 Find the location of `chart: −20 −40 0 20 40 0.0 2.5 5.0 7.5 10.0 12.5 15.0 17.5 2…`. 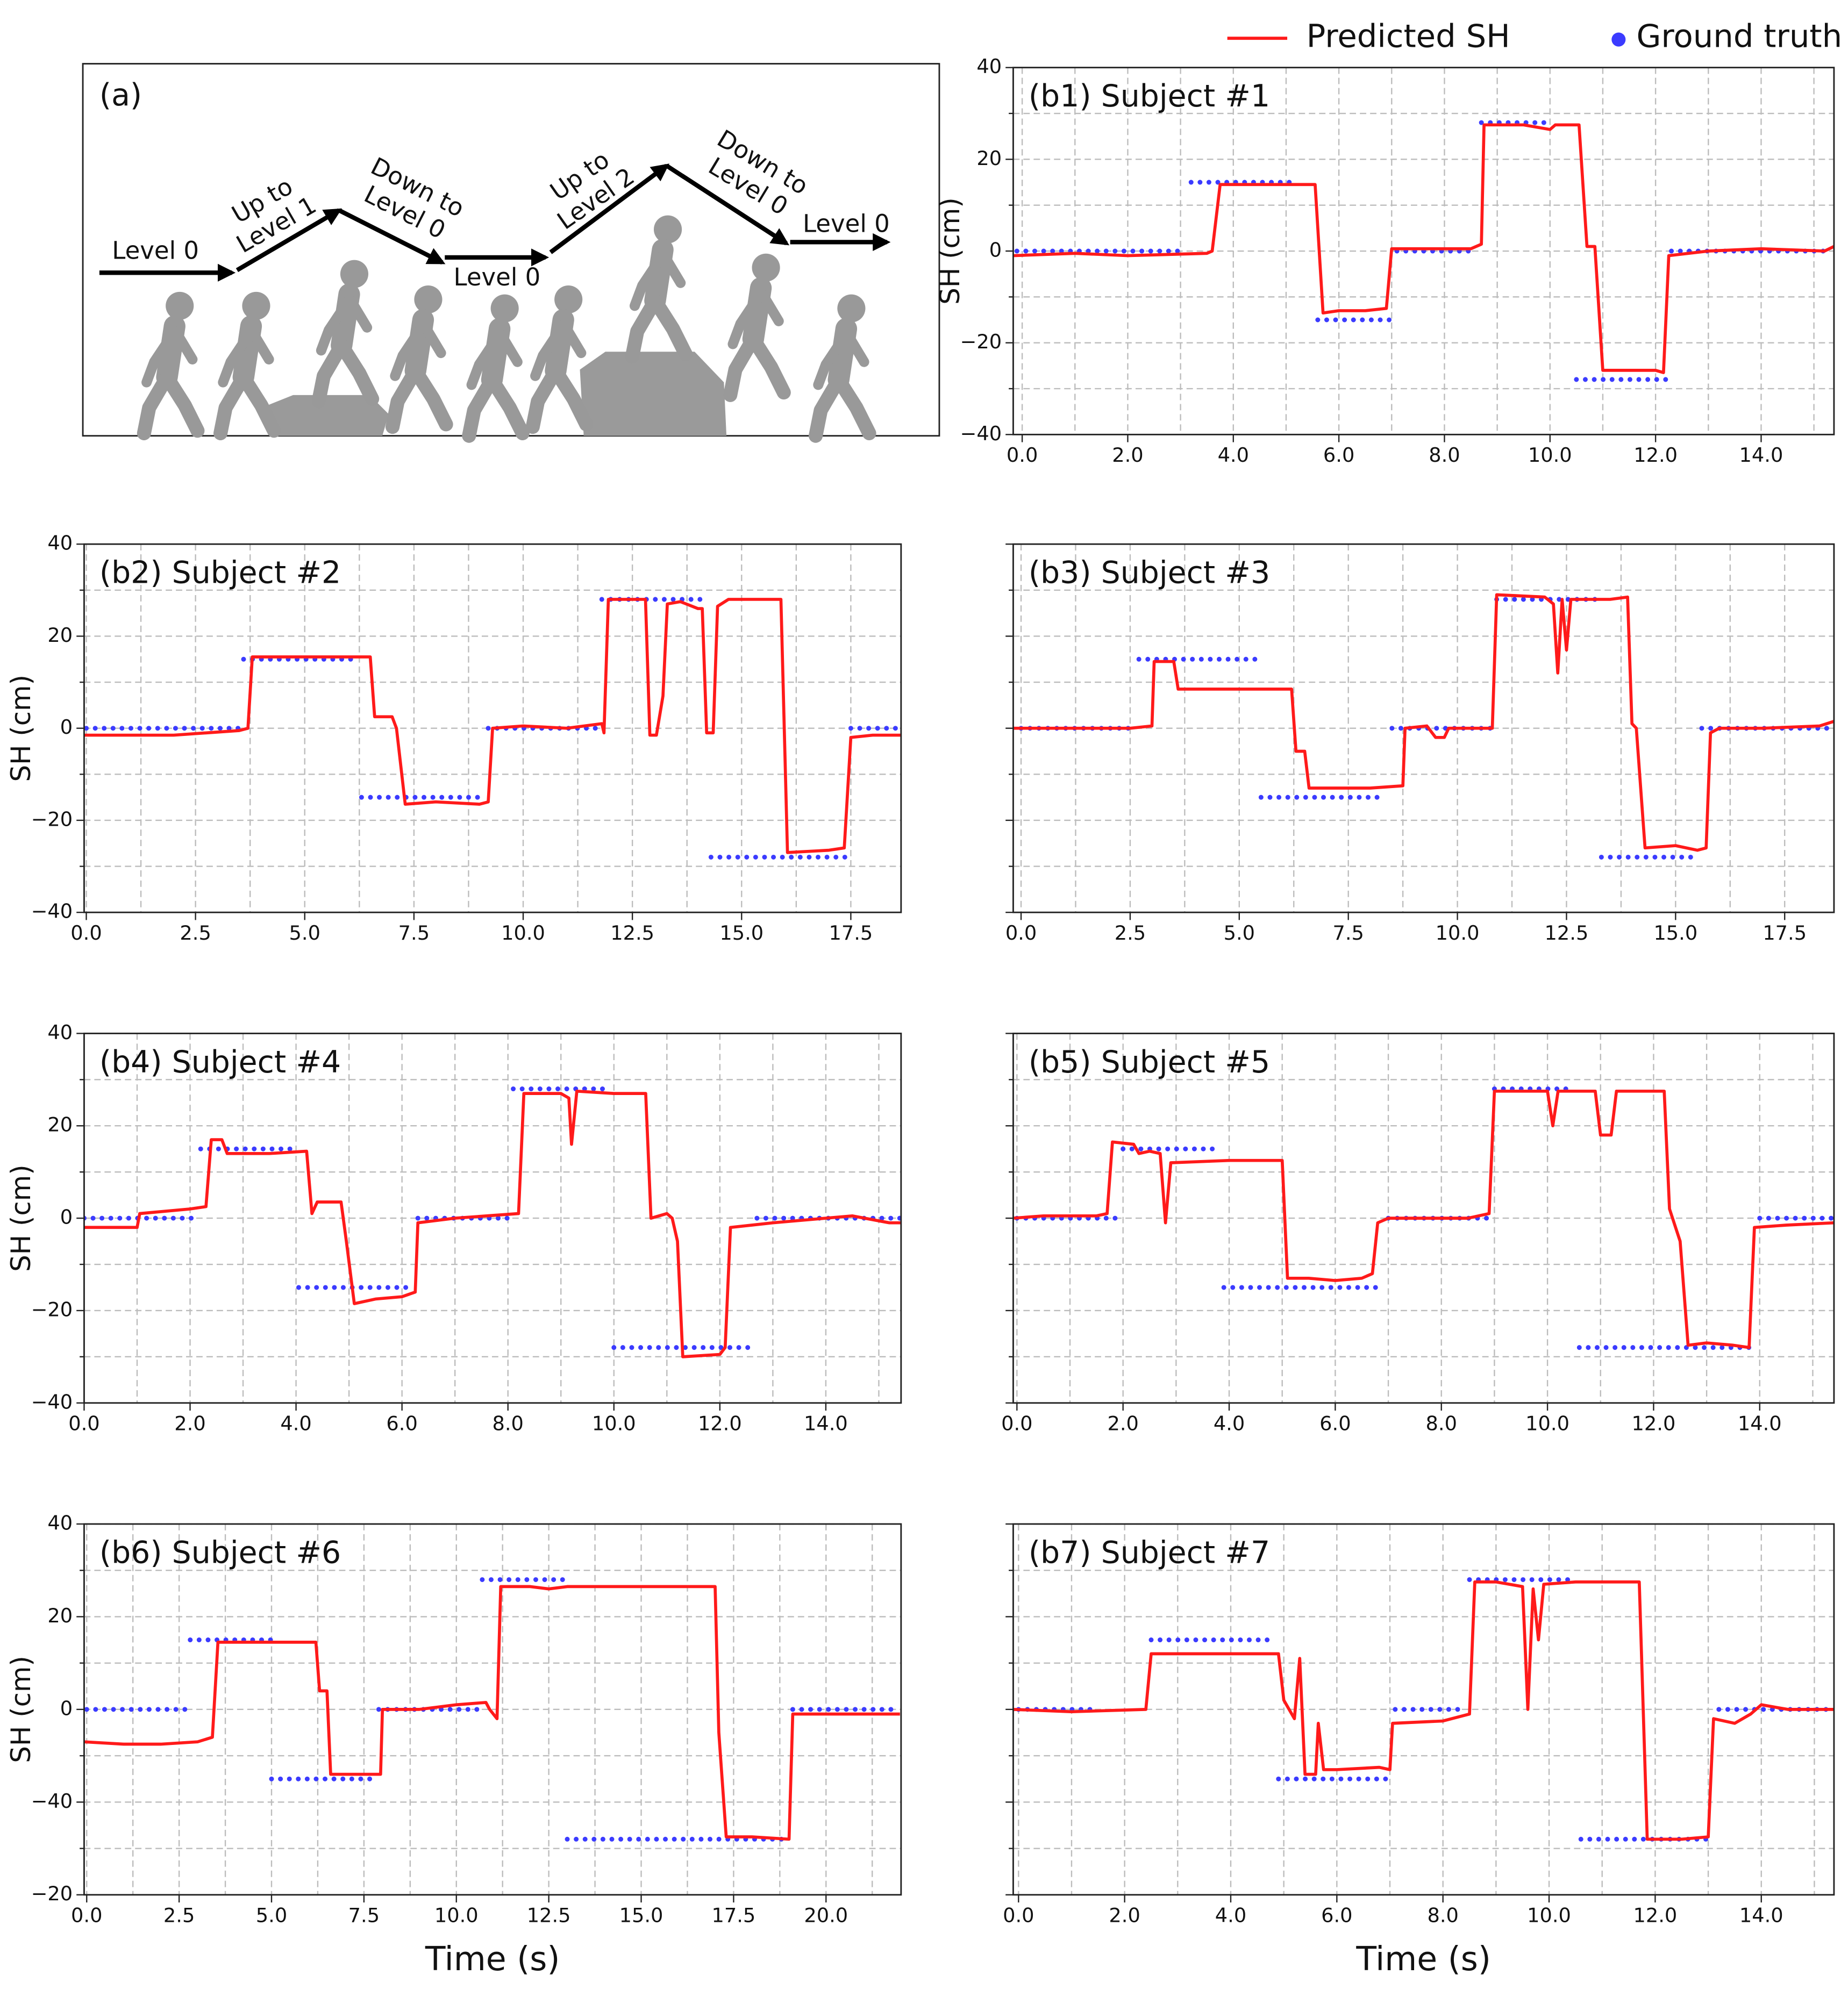

chart: −20 −40 0 20 40 0.0 2.5 5.0 7.5 10.0 12.5 15.0 17.5 2… is located at coordinates (453, 1745).